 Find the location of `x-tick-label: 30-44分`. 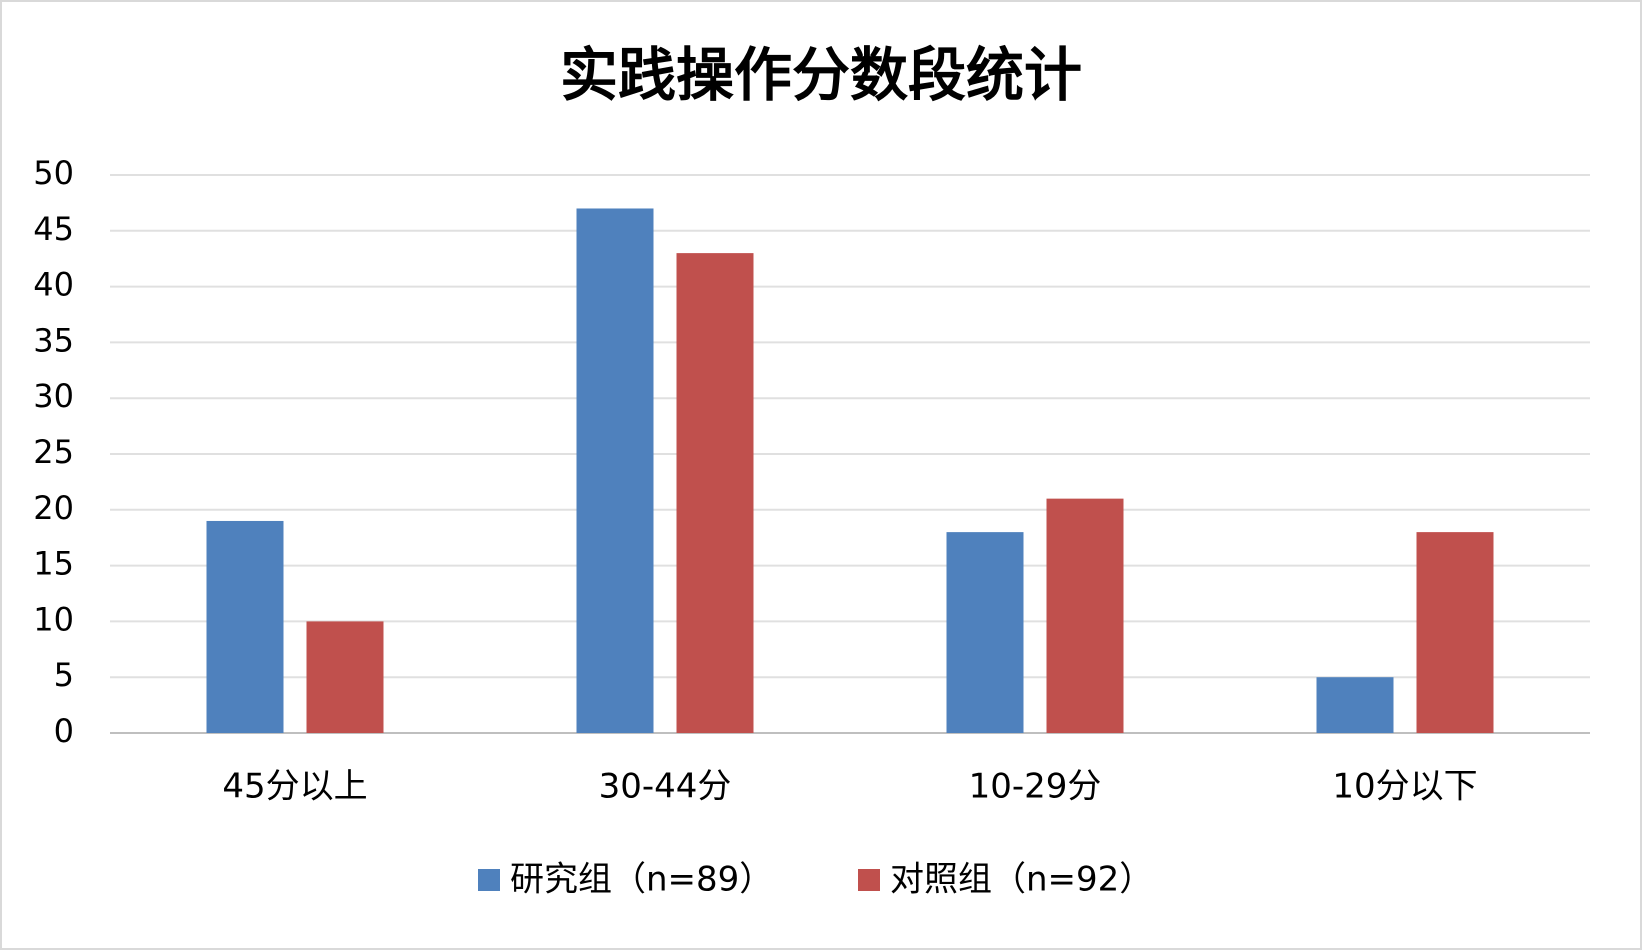

x-tick-label: 30-44分 is located at coordinates (665, 787).